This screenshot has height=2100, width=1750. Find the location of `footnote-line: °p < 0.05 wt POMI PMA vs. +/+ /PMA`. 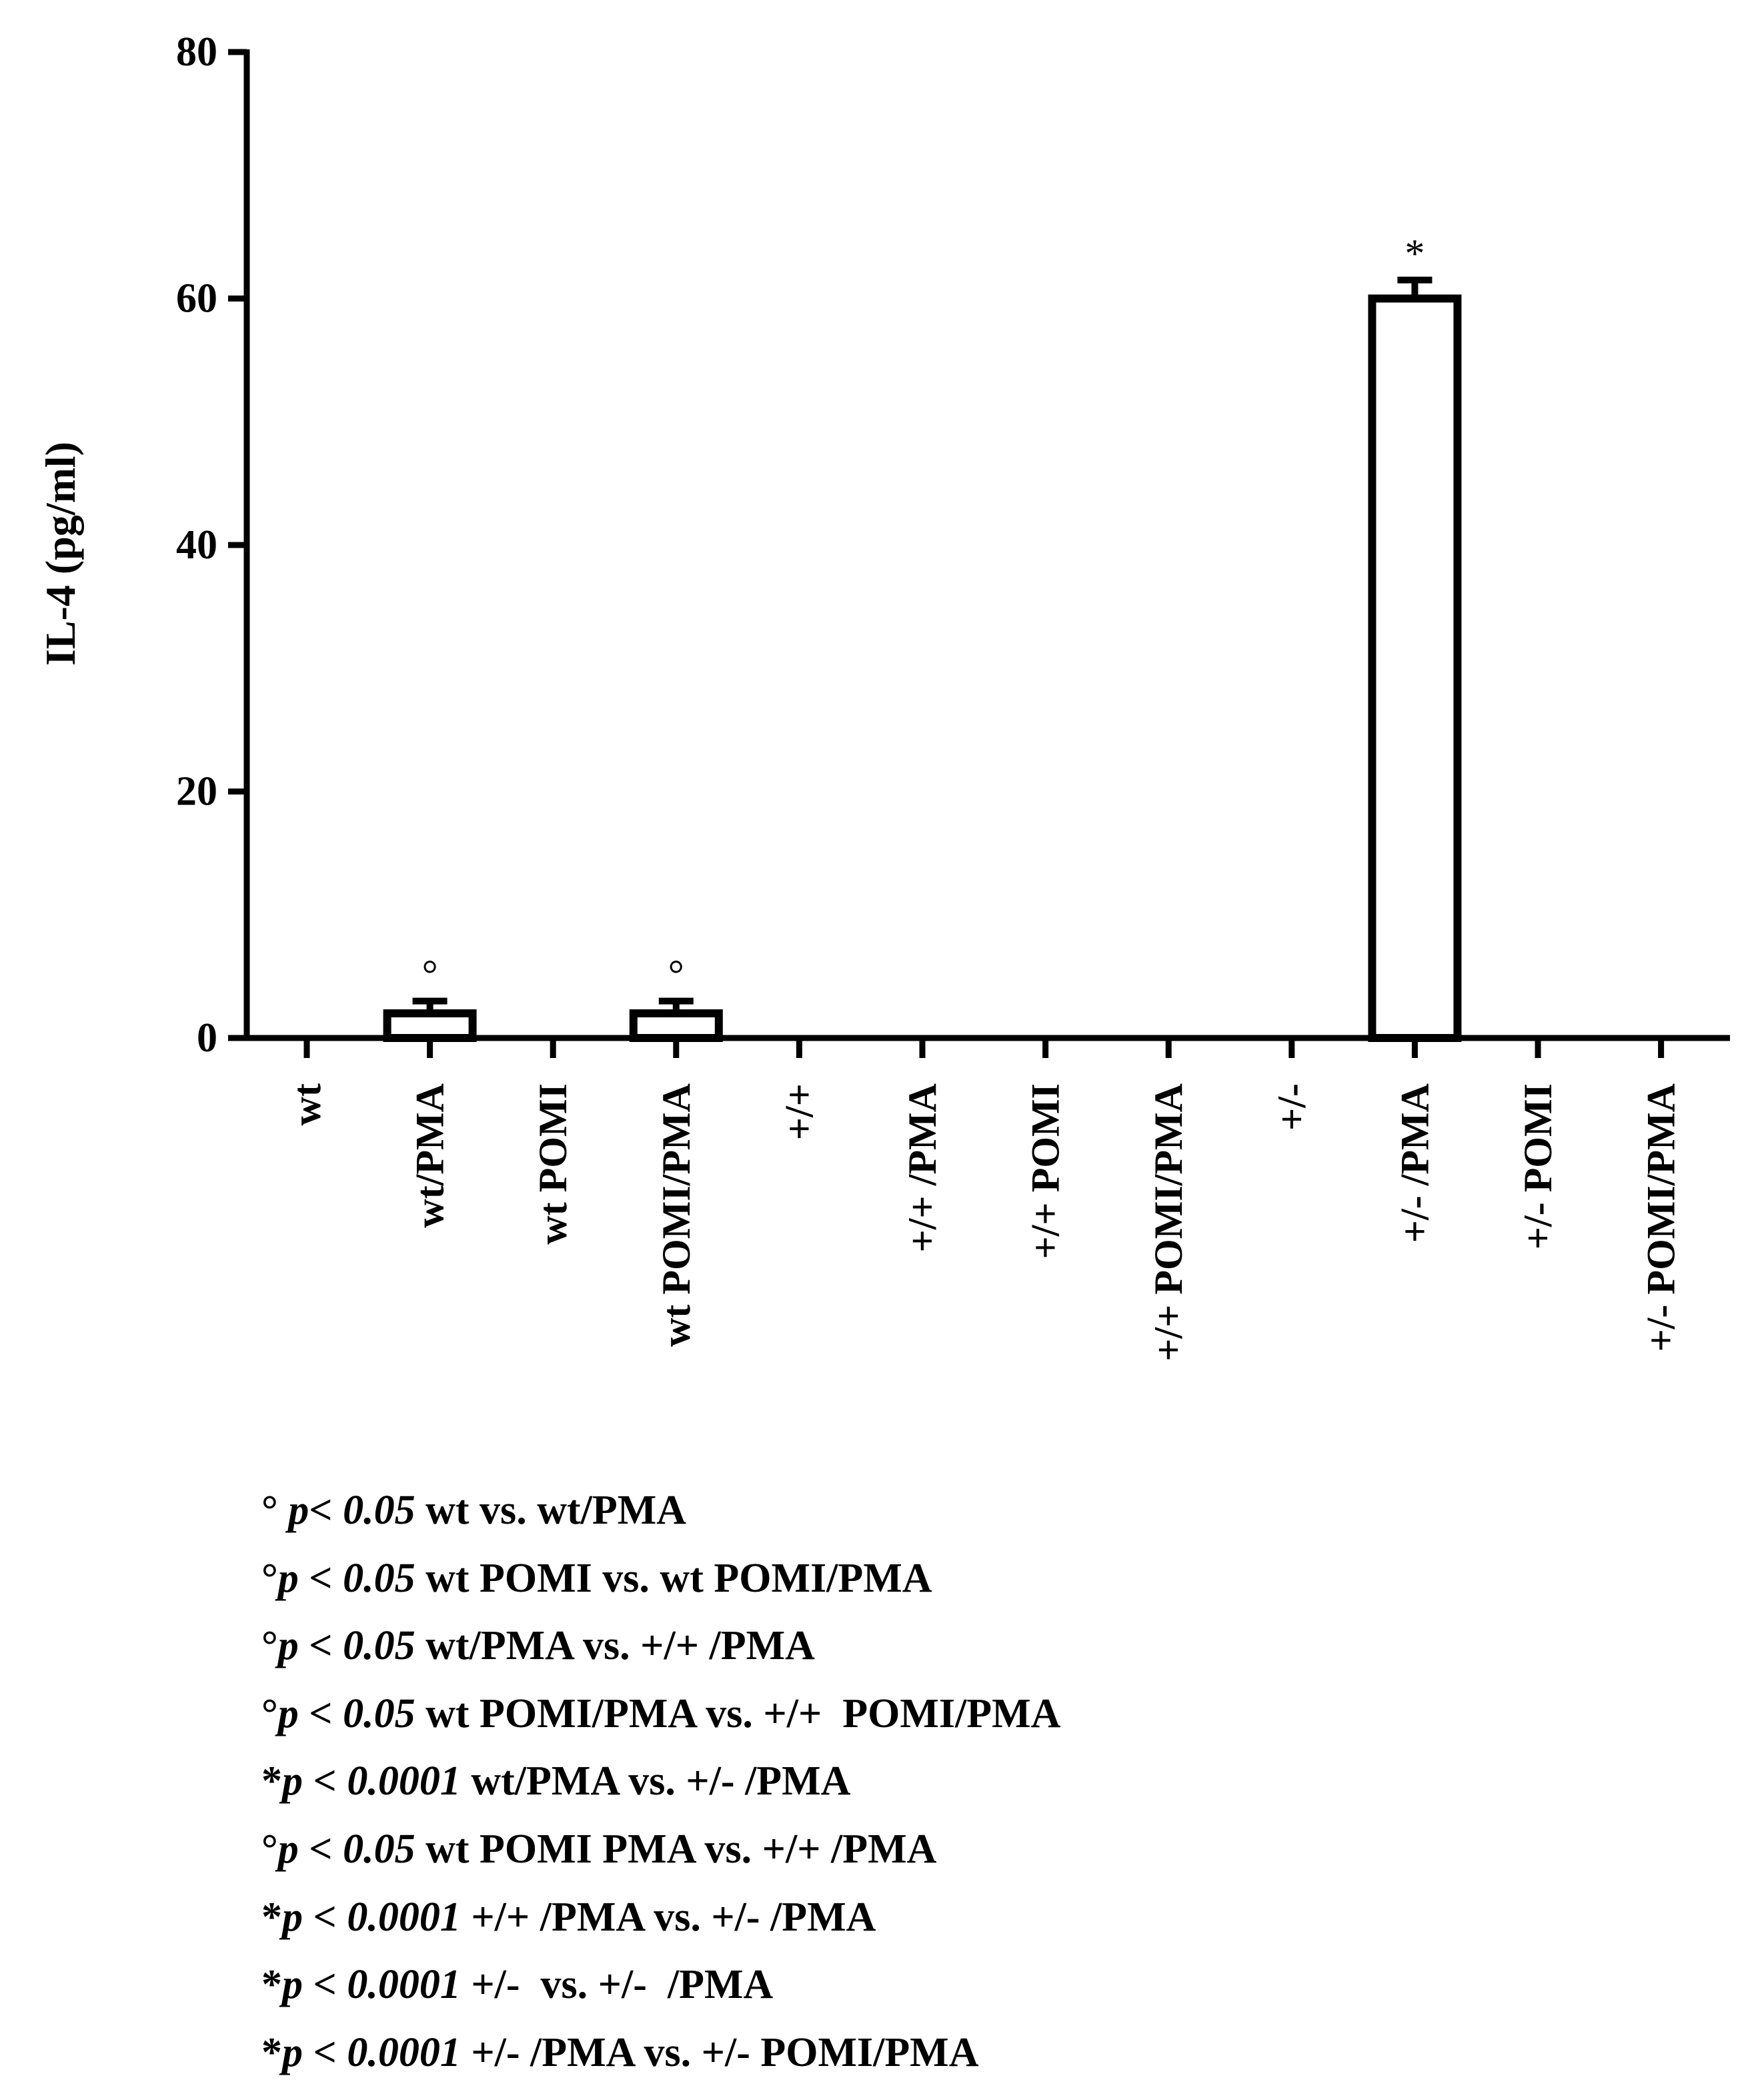

footnote-line: °p < 0.05 wt POMI PMA vs. +/+ /PMA is located at coordinates (660, 1850).